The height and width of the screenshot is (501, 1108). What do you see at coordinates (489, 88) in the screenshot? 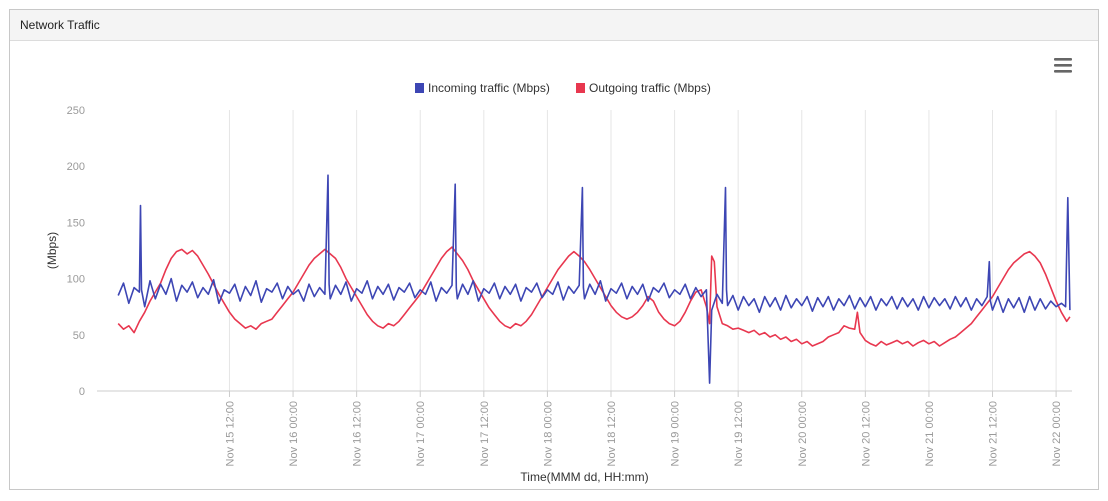
I see `legend-label: Incoming traffic (Mbps)` at bounding box center [489, 88].